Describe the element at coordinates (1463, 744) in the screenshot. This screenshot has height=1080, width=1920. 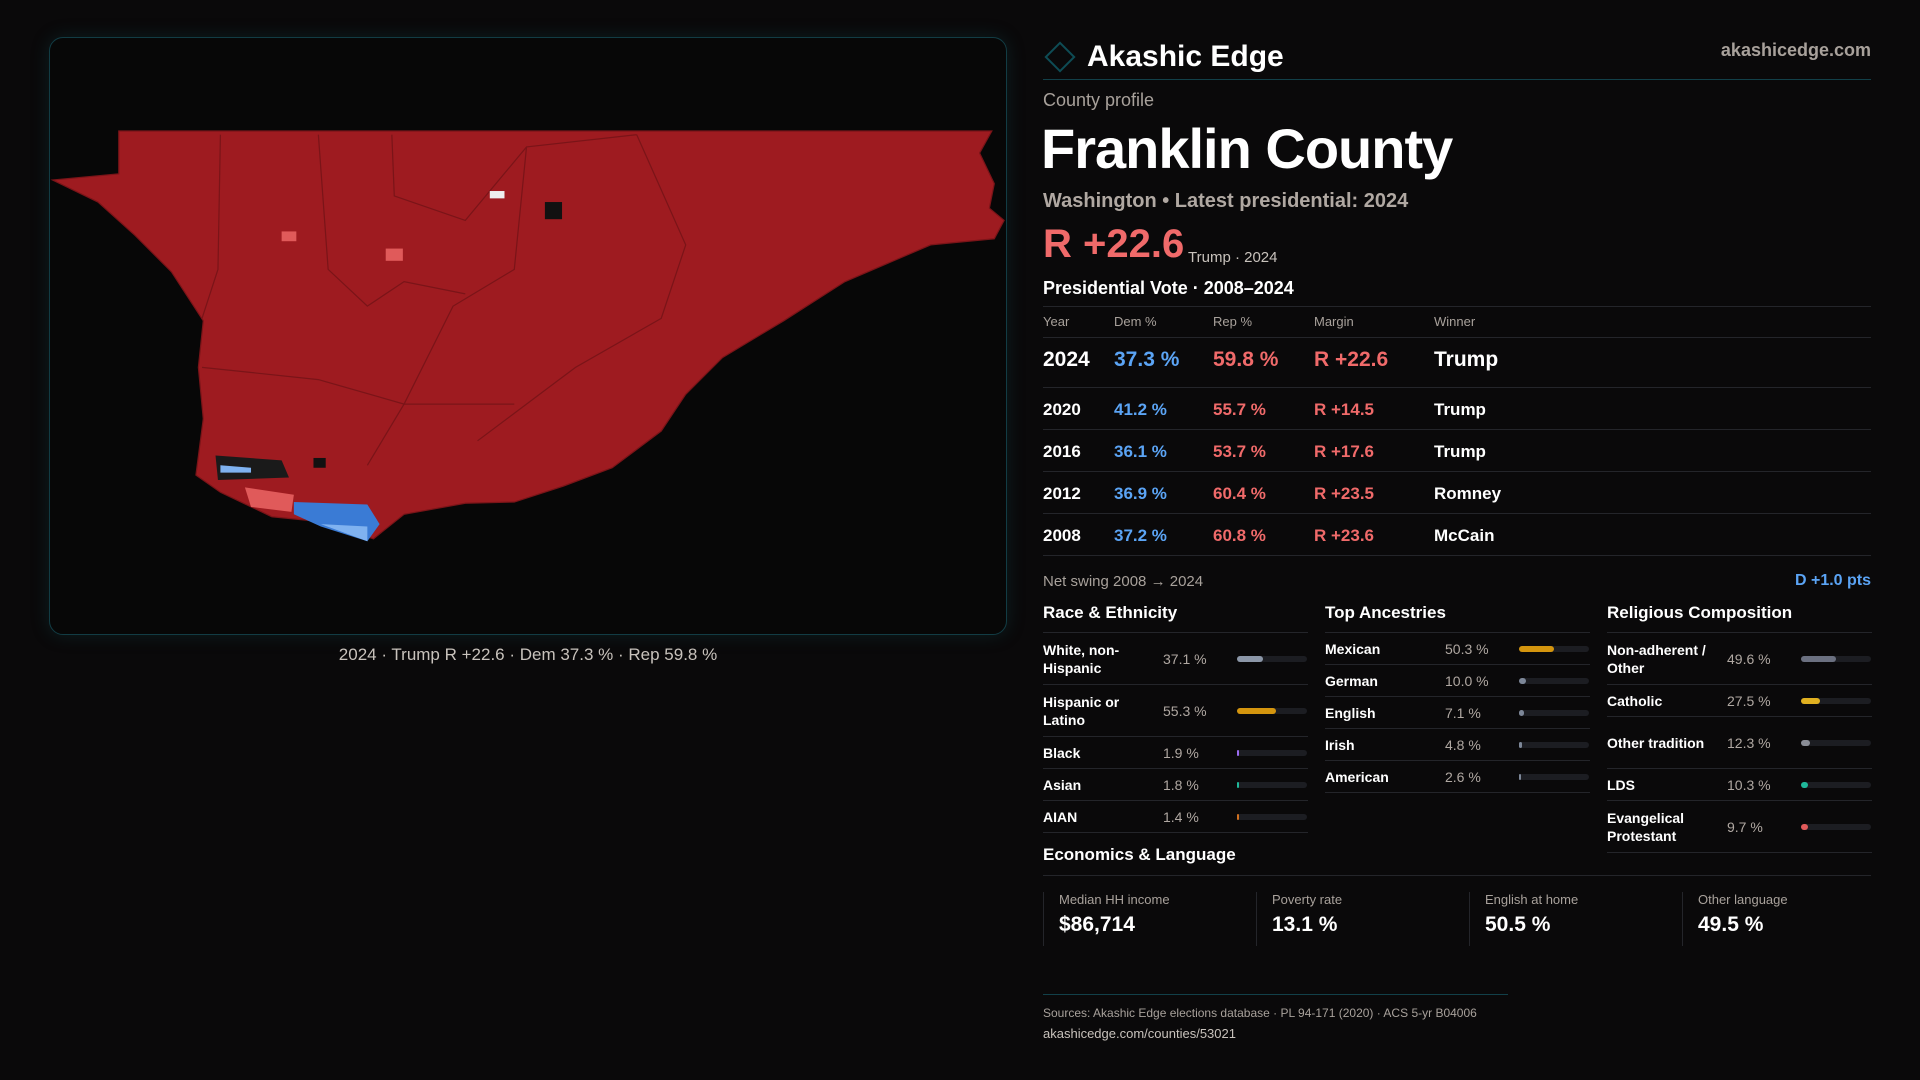
I see `stat-value: 4.8 %` at that location.